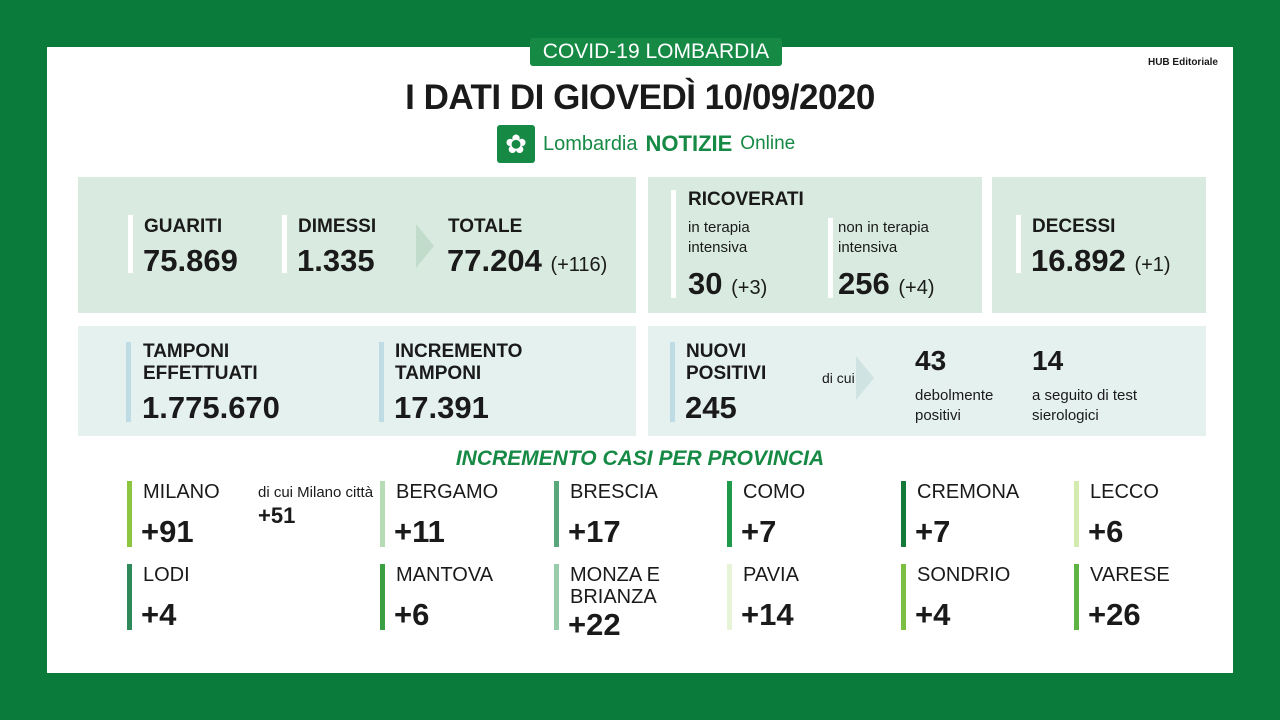 The height and width of the screenshot is (720, 1280). Describe the element at coordinates (469, 515) in the screenshot. I see `province-text: BERGAMO +11` at that location.